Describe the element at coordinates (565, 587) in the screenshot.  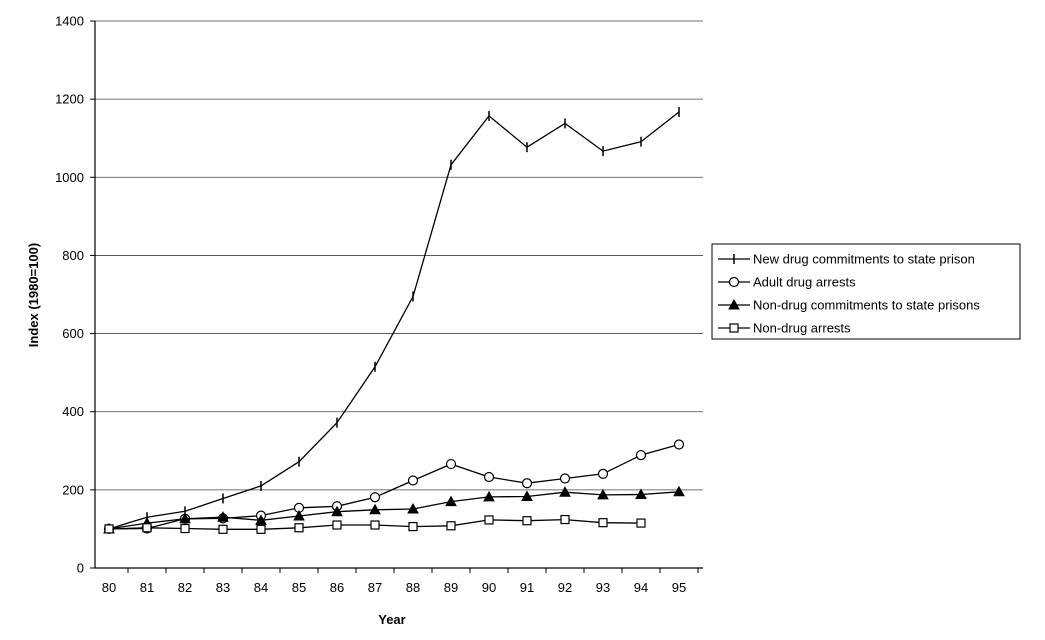
I see `x-tick-label: 92` at that location.